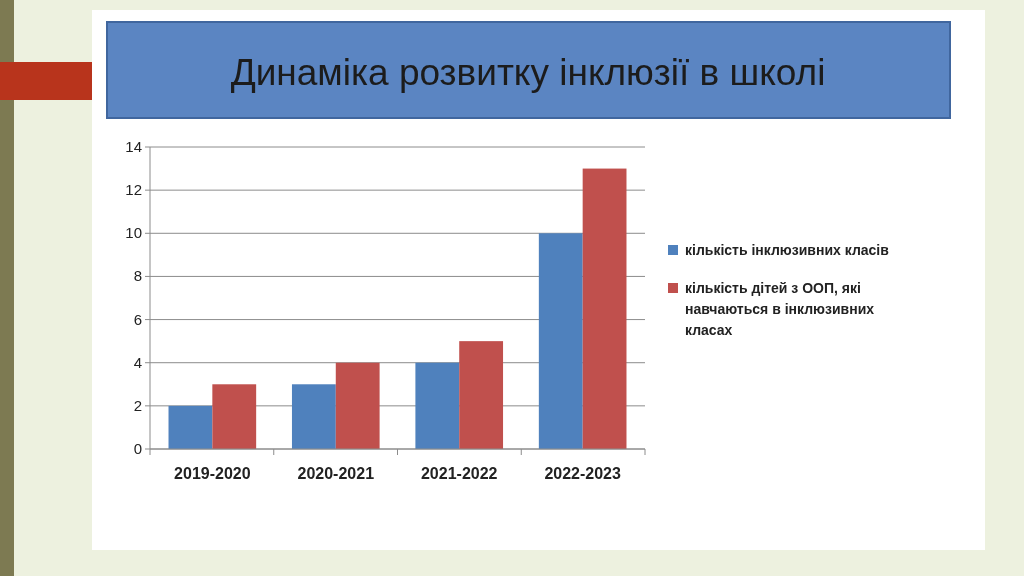 This screenshot has width=1024, height=576. What do you see at coordinates (133, 190) in the screenshot?
I see `y-tick-label: 12` at bounding box center [133, 190].